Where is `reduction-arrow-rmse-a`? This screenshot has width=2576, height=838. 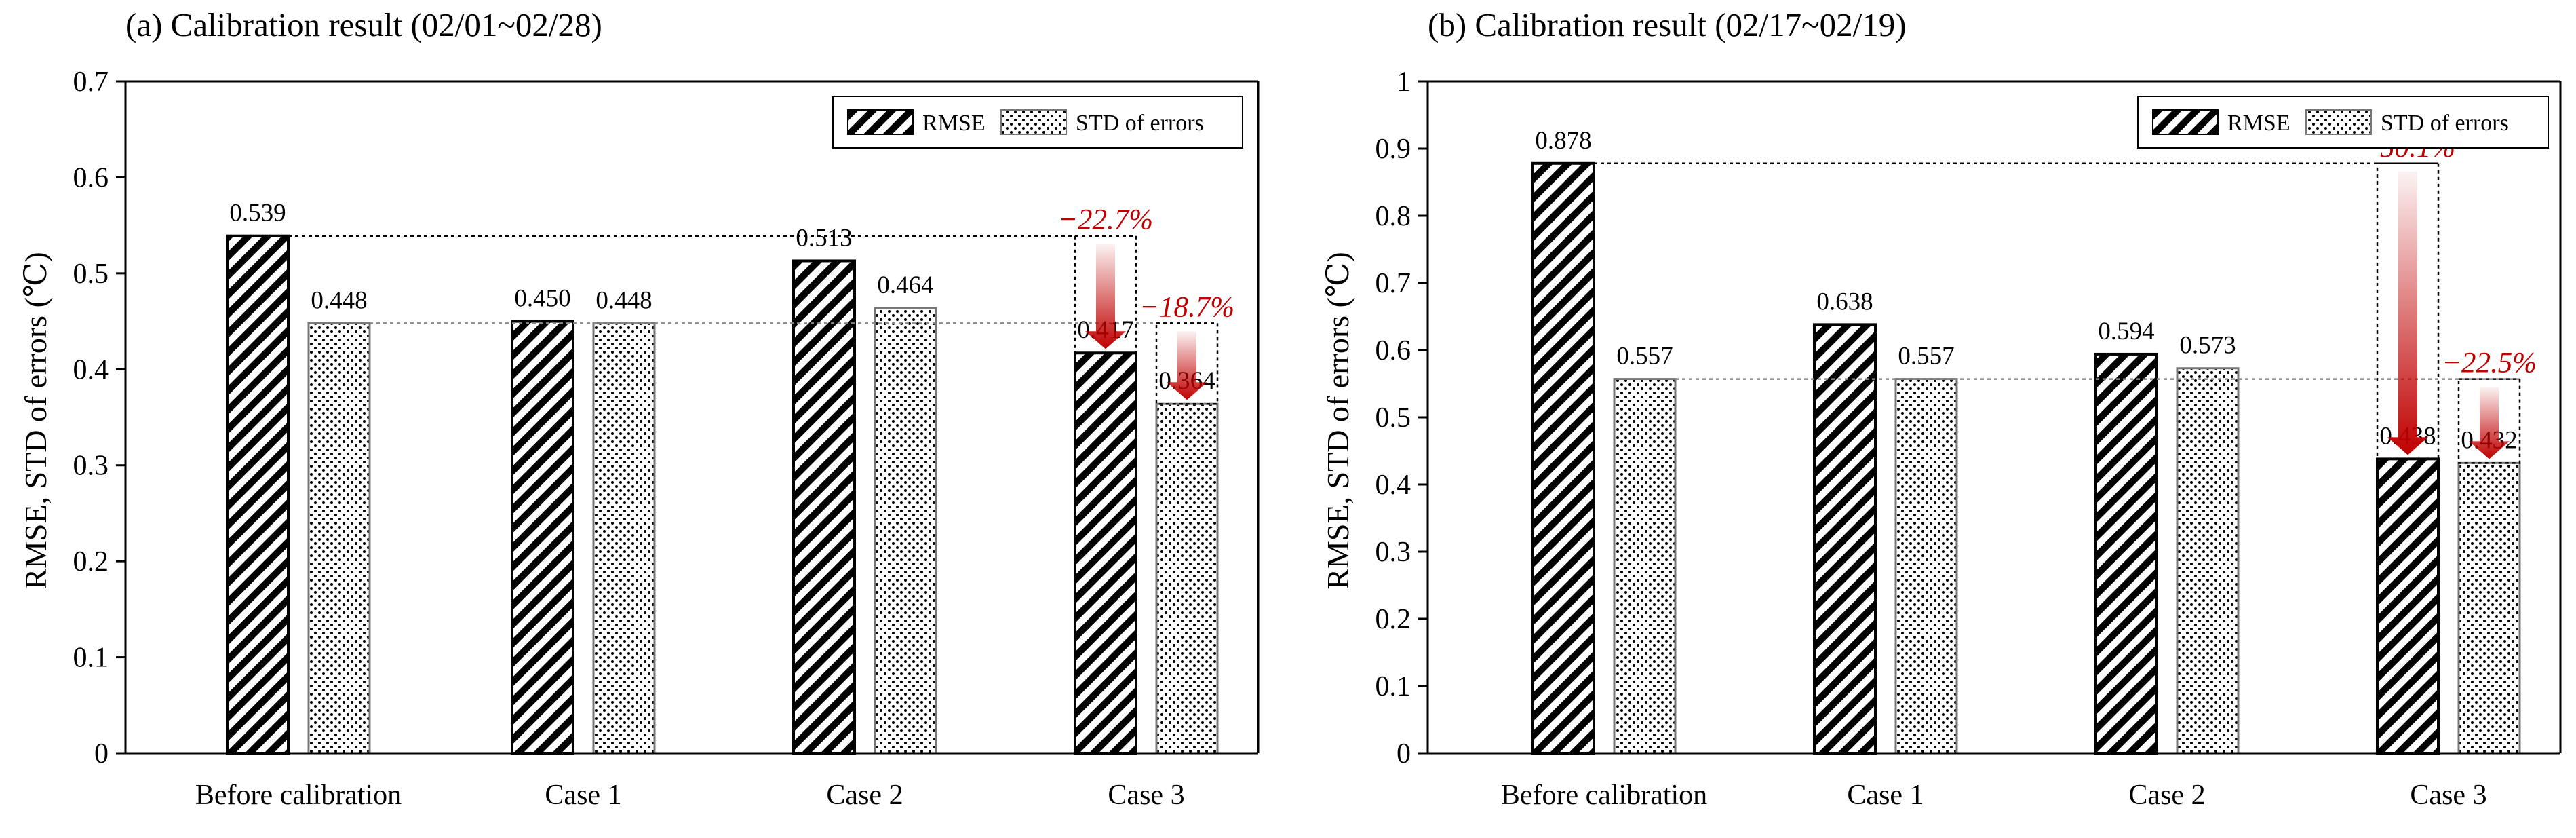
reduction-arrow-rmse-a is located at coordinates (1105, 296).